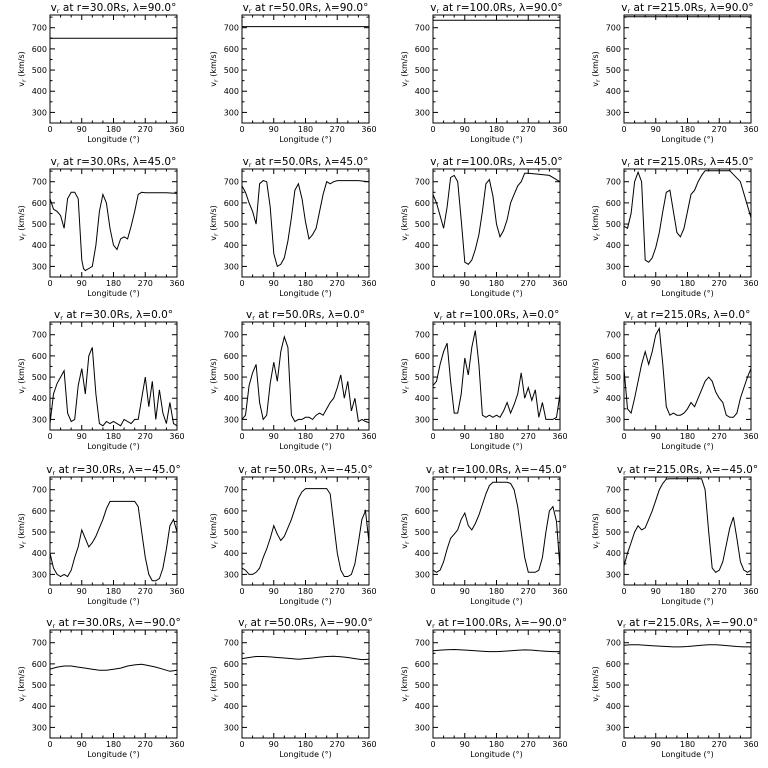 This screenshot has height=768, width=768. I want to click on panel-title: vr at r=50.0Rs, λ=−45.0°, so click(305, 470).